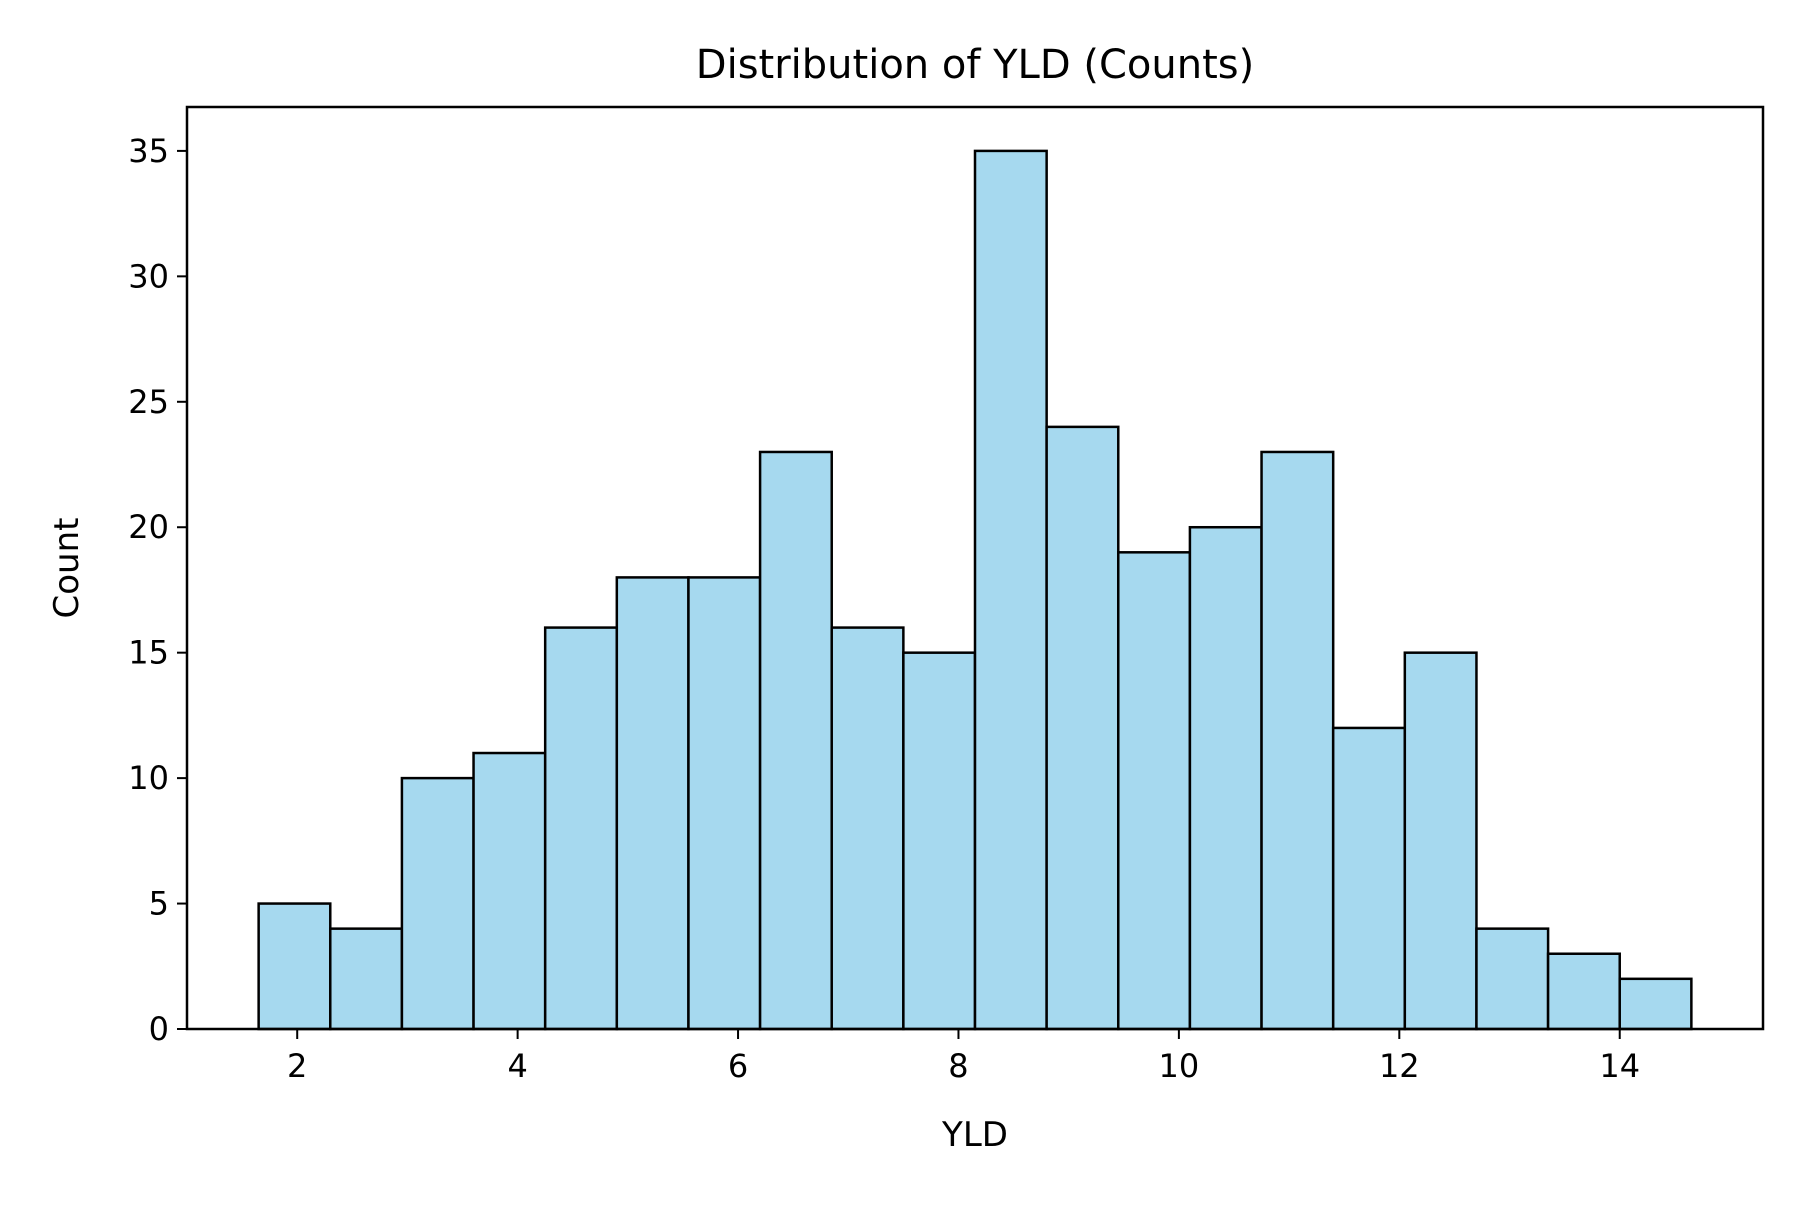 The height and width of the screenshot is (1205, 1800). What do you see at coordinates (297, 1066) in the screenshot?
I see `x-tick-label: 2` at bounding box center [297, 1066].